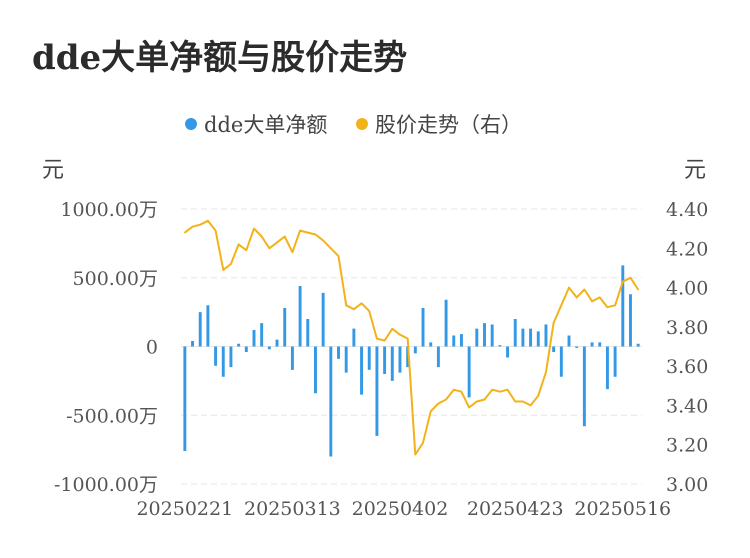 This screenshot has width=750, height=558. I want to click on legend-line-label: 股价走势（右）, so click(448, 125).